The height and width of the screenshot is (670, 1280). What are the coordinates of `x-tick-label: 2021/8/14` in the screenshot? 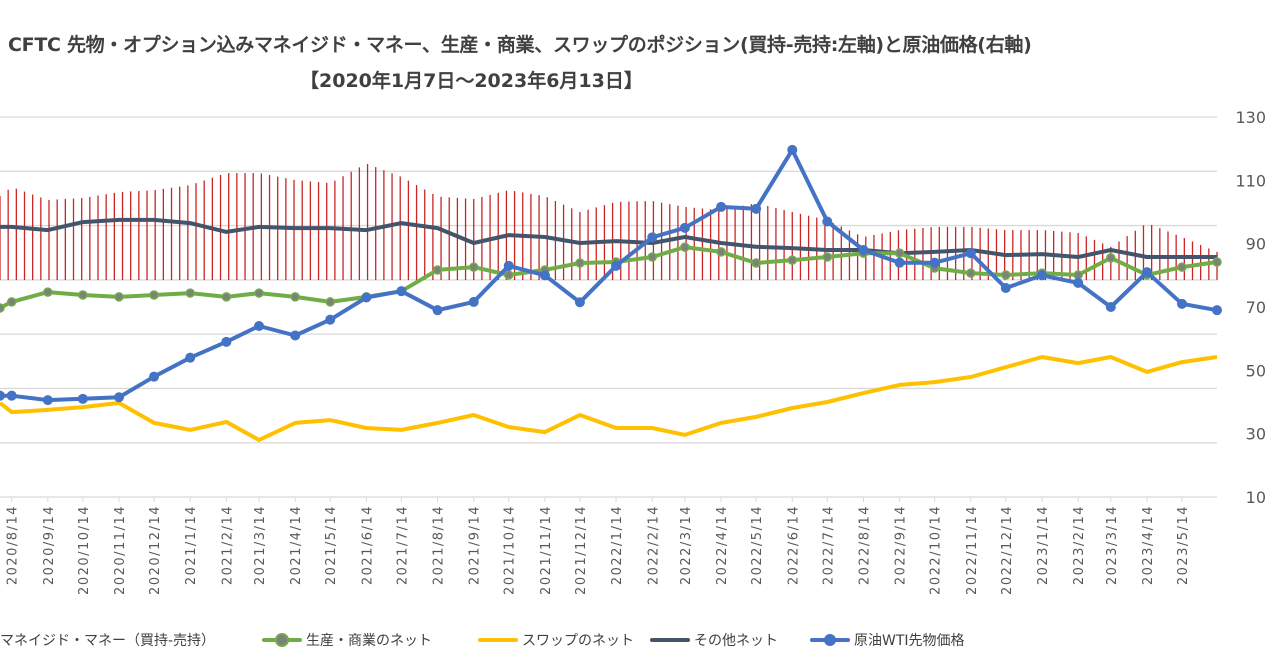 It's located at (439, 545).